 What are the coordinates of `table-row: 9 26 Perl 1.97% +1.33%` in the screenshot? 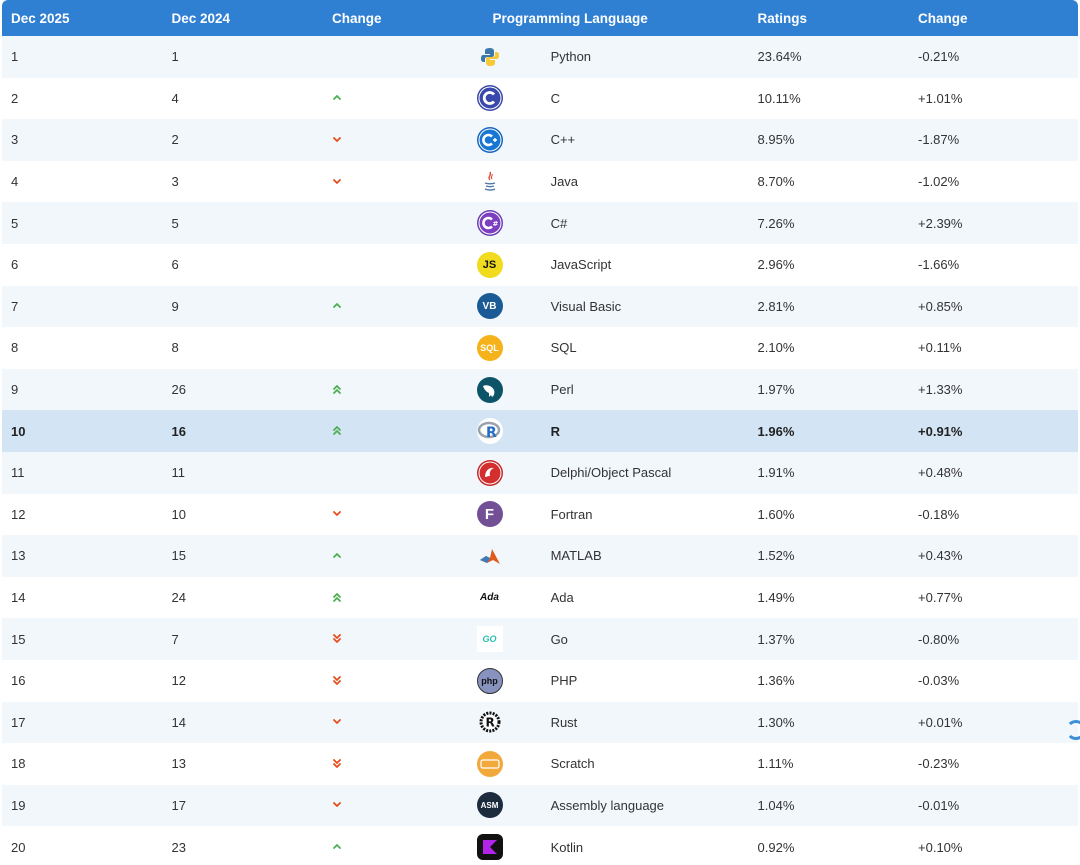 It's located at (540, 389).